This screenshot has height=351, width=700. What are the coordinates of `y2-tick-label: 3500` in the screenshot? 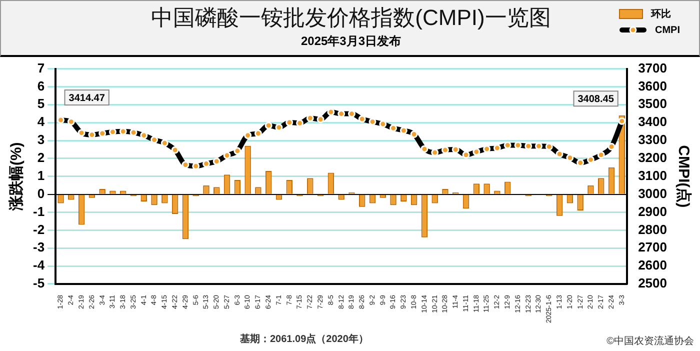 It's located at (652, 104).